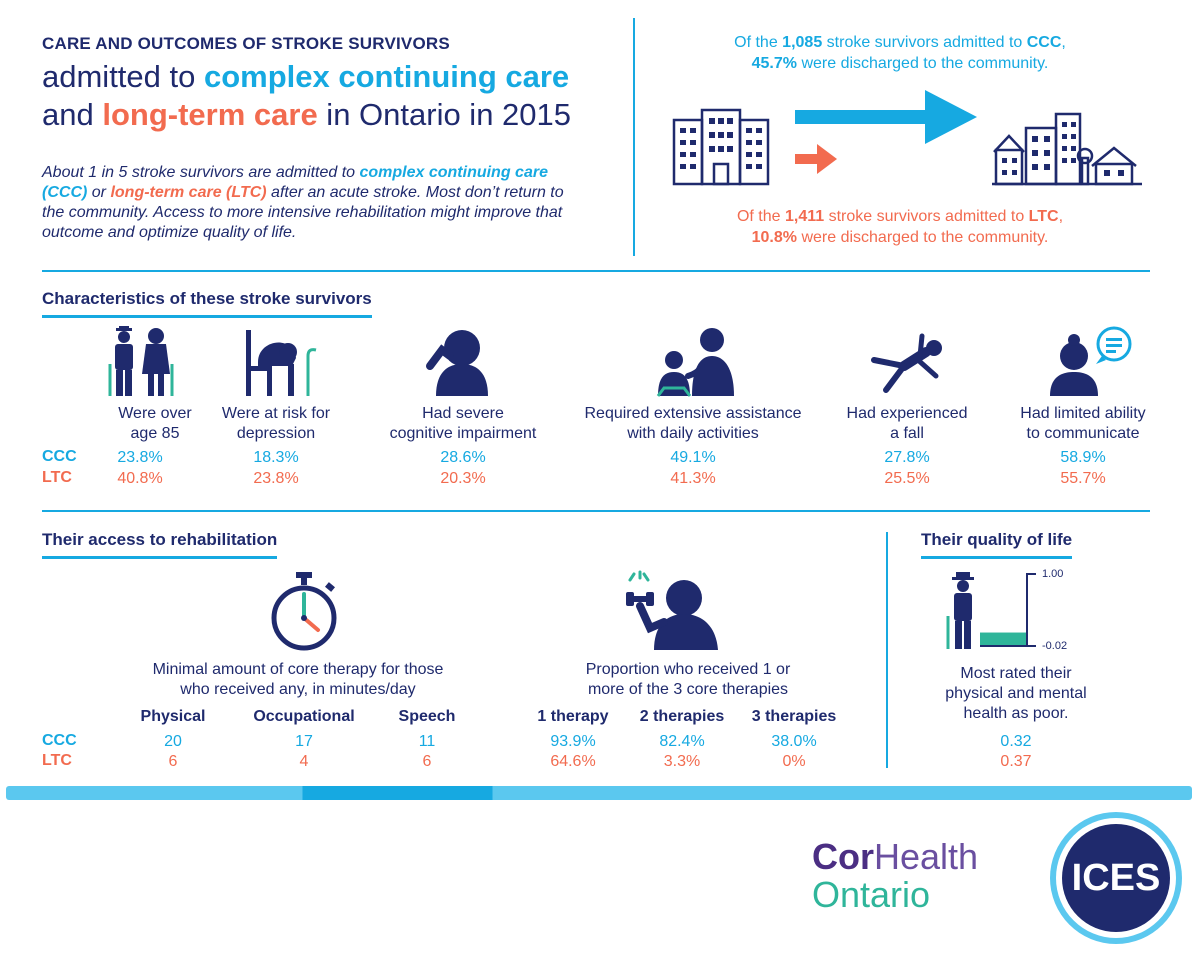 Image resolution: width=1200 pixels, height=953 pixels. Describe the element at coordinates (672, 610) in the screenshot. I see `exercise-icon` at that location.